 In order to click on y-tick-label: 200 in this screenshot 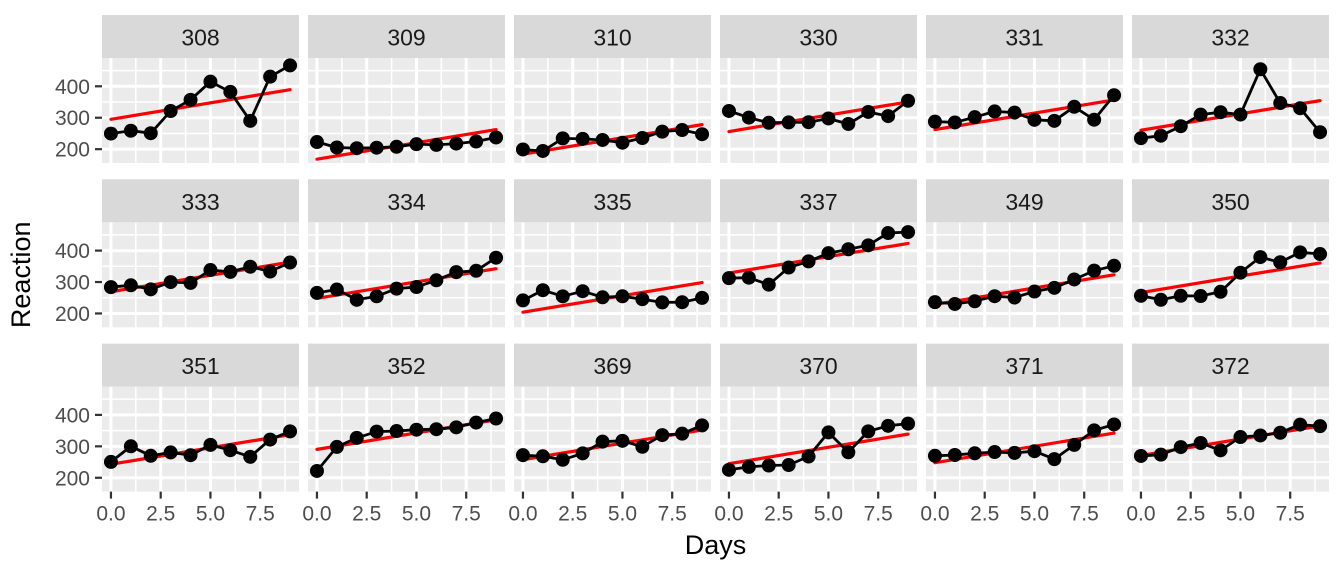, I will do `click(72, 314)`.